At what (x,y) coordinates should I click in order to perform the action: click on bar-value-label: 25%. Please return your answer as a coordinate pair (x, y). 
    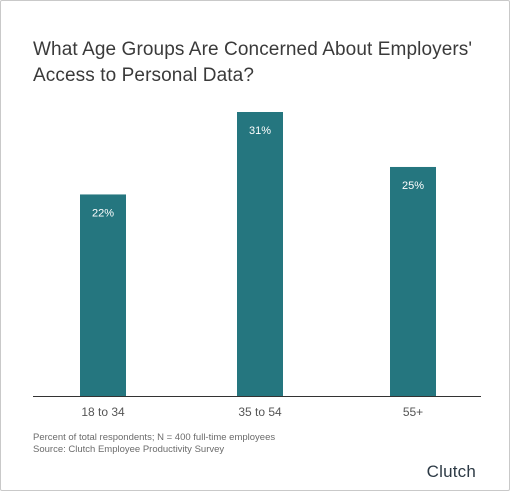
    Looking at the image, I should click on (413, 186).